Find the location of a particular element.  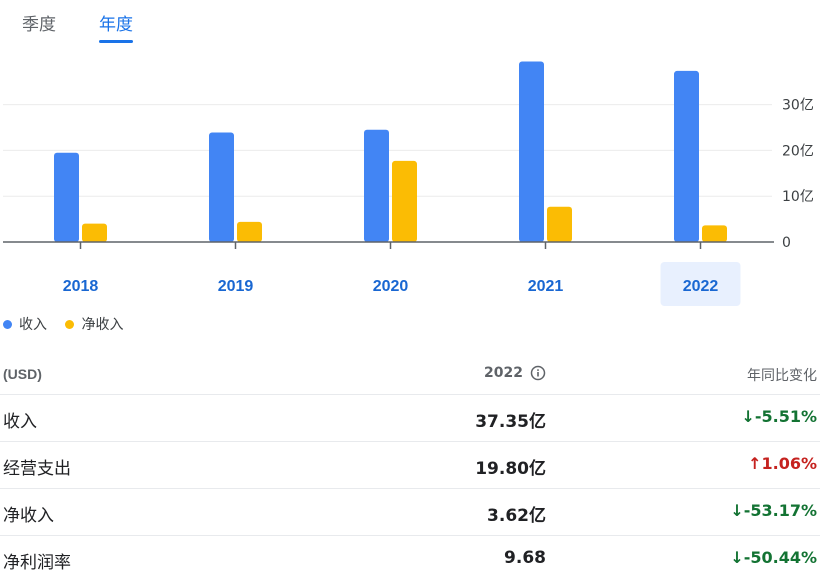

row-label: 净利润率 is located at coordinates (37, 563).